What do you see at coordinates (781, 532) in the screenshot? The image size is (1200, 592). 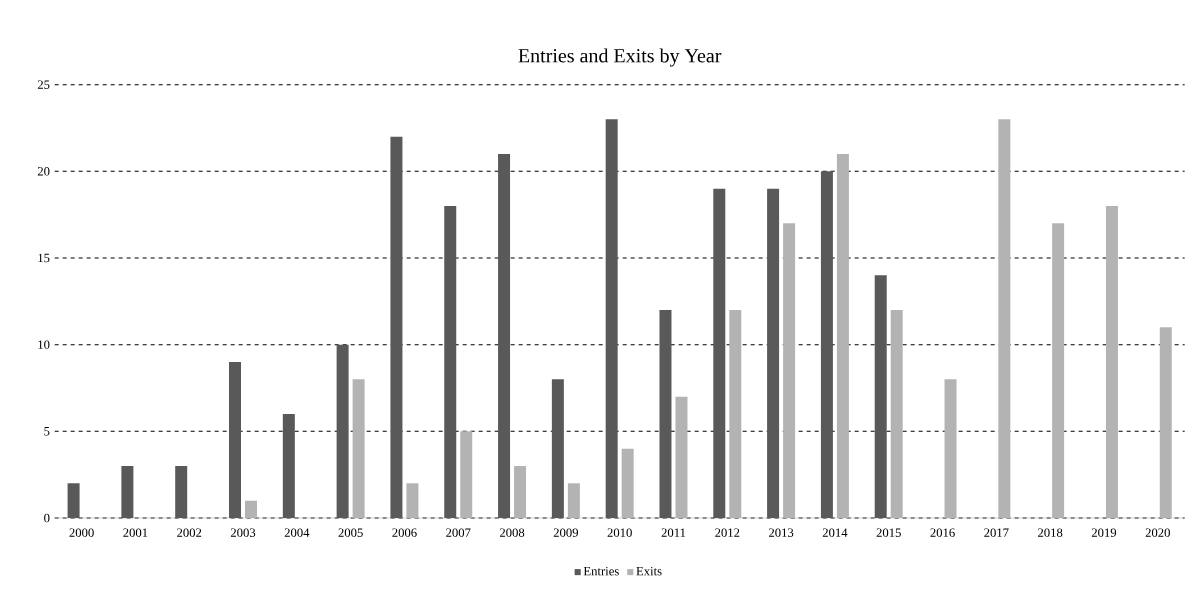 I see `x-tick-label: 2013` at bounding box center [781, 532].